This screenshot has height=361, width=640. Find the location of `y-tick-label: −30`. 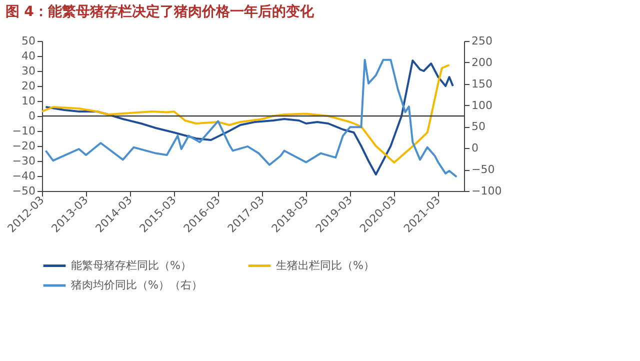

y-tick-label: −30 is located at coordinates (24, 161).